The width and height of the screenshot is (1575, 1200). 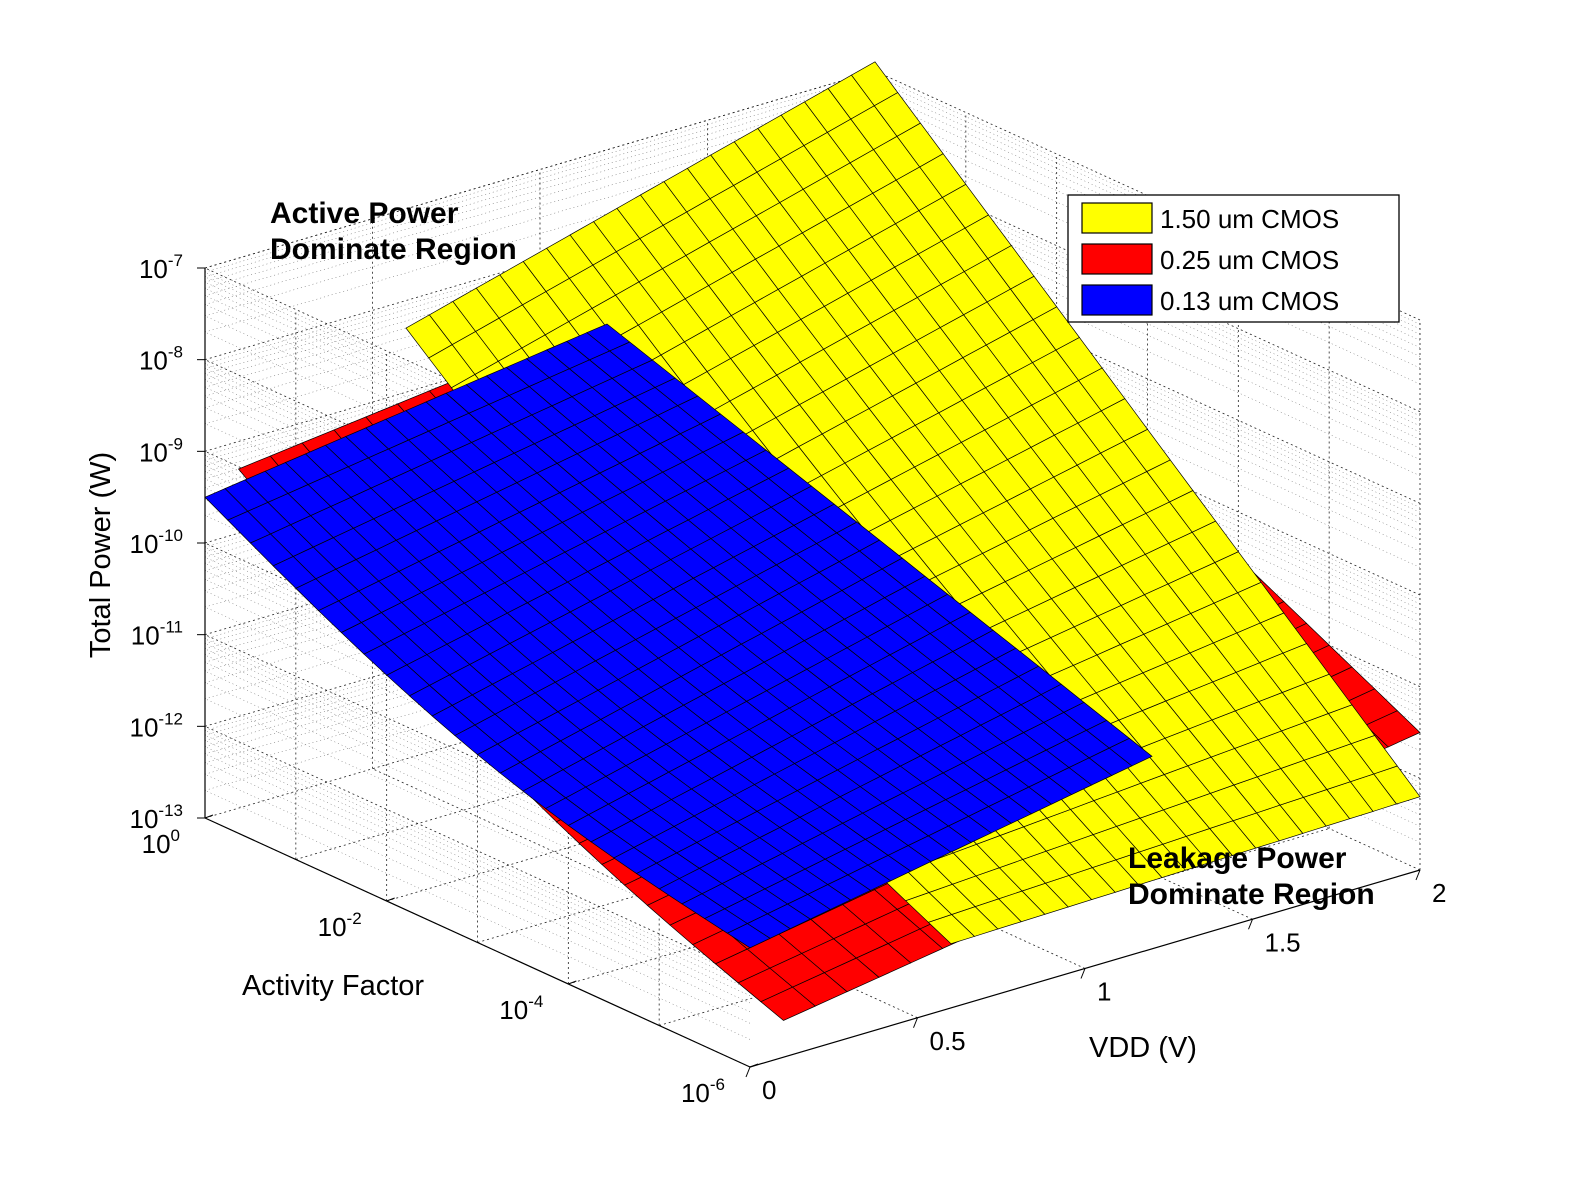 I want to click on annotation-leakage-line1: Leakage Power, so click(x=1237, y=858).